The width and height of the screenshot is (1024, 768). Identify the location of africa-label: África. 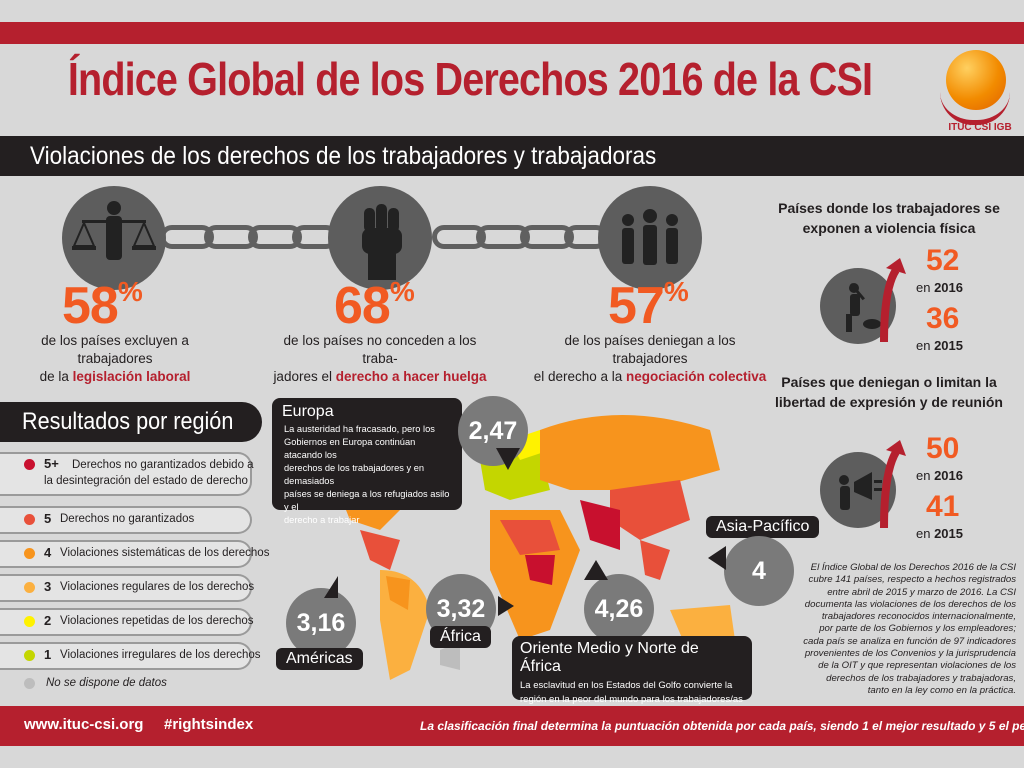
(460, 637).